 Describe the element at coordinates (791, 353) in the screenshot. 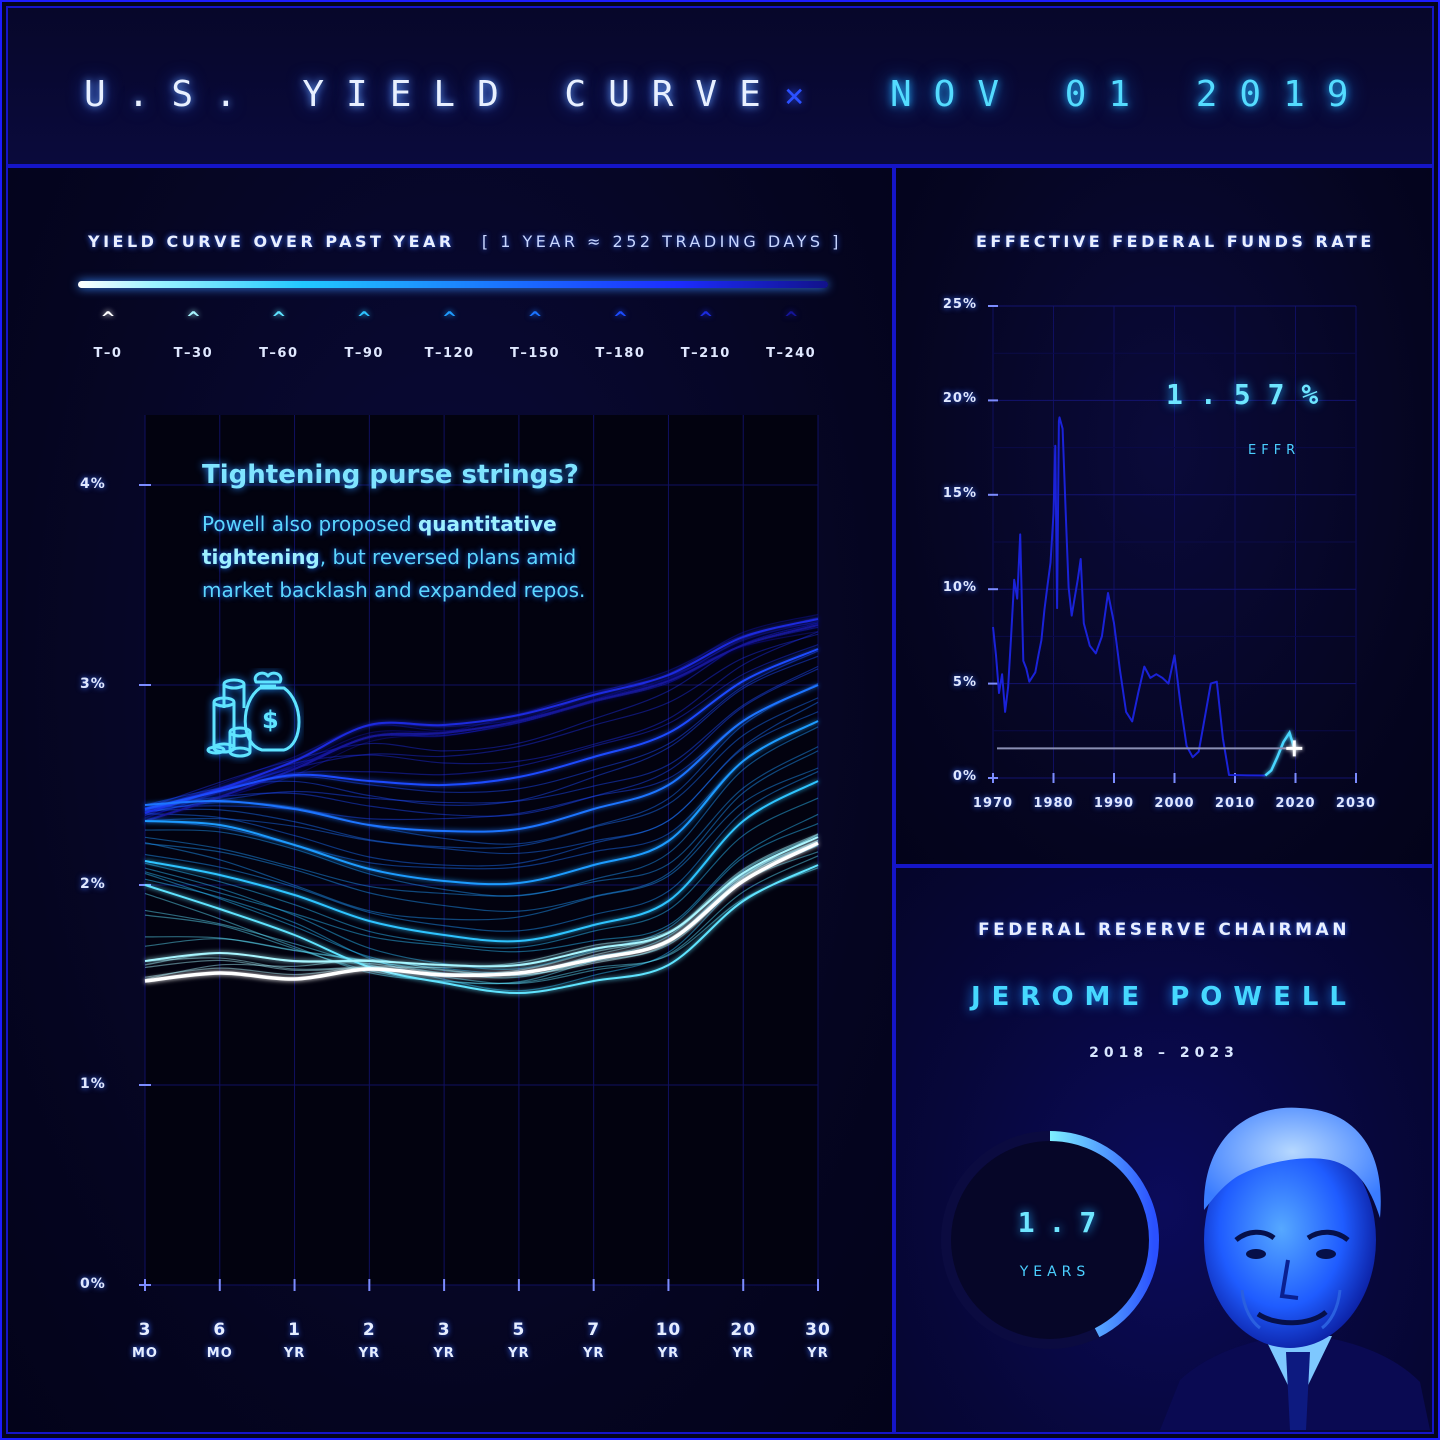

I see `legend-label: T–240` at that location.